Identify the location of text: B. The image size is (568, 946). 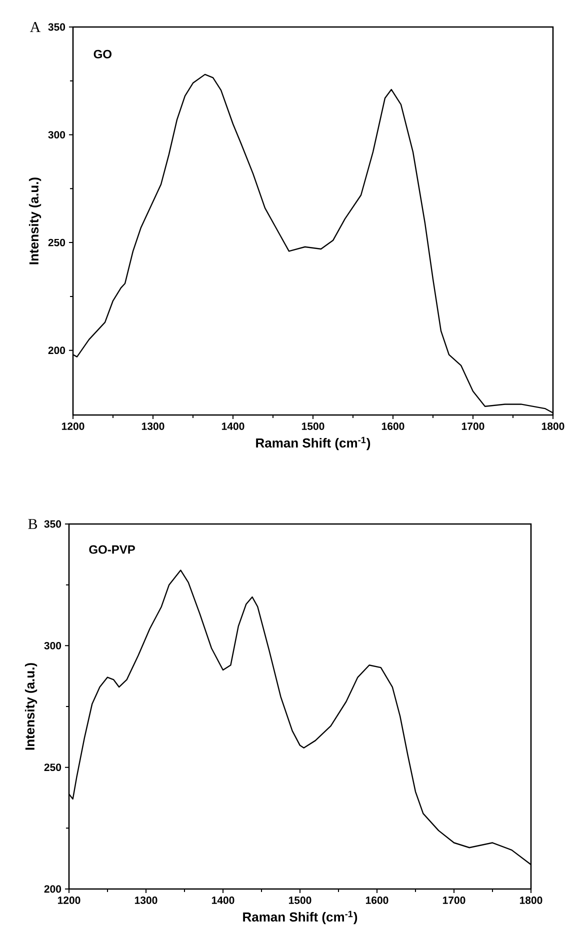
(33, 524).